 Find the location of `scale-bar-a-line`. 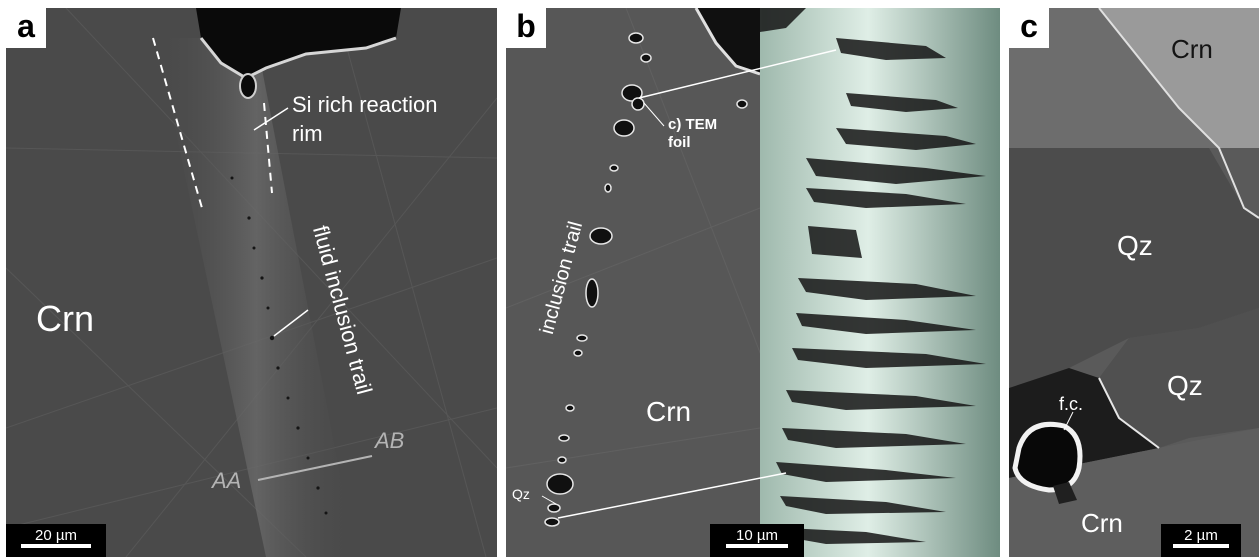

scale-bar-a-line is located at coordinates (56, 546).